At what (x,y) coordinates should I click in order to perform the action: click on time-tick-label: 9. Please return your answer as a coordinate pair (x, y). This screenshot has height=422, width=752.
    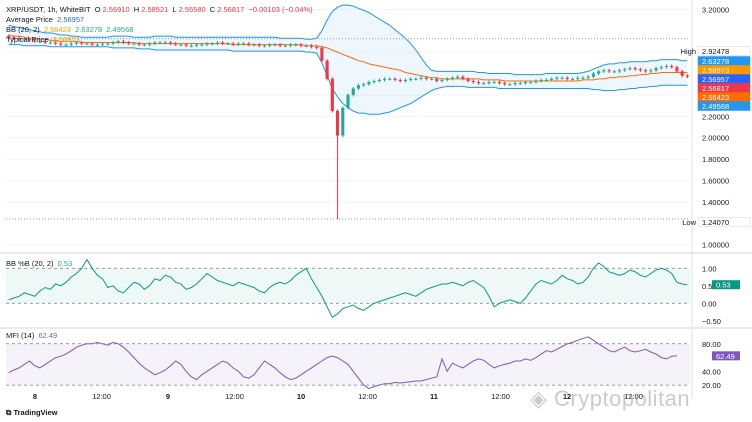
    Looking at the image, I should click on (168, 396).